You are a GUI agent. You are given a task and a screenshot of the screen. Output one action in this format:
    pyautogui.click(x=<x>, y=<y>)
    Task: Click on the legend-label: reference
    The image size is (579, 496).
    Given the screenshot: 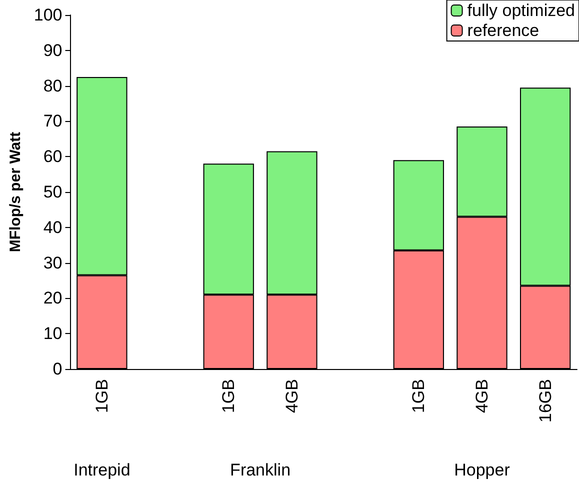 What is the action you would take?
    pyautogui.click(x=503, y=30)
    